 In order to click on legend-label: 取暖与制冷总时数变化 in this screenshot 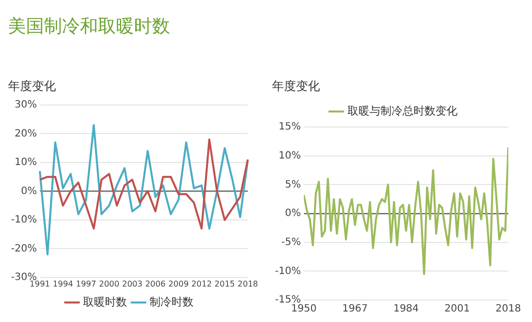, I will do `click(402, 111)`.